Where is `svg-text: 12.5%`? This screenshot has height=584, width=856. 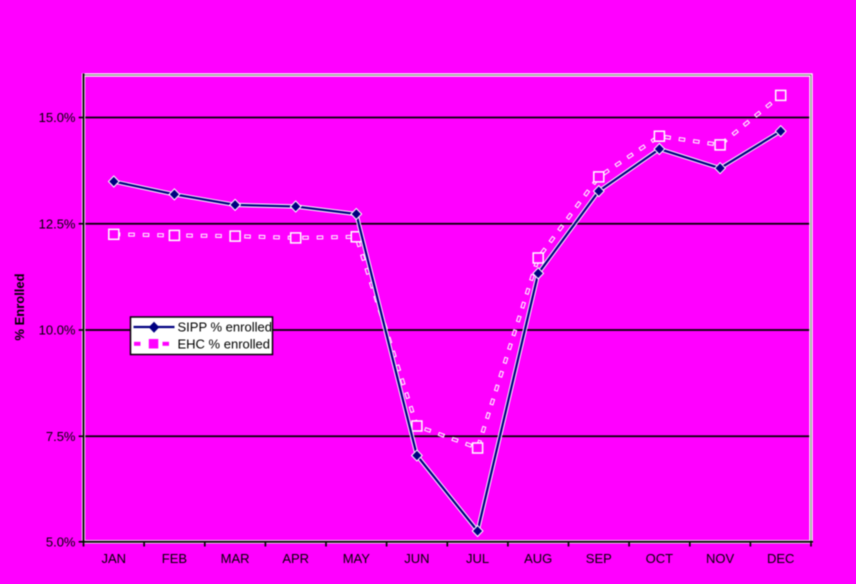
svg-text: 12.5% is located at coordinates (57, 223).